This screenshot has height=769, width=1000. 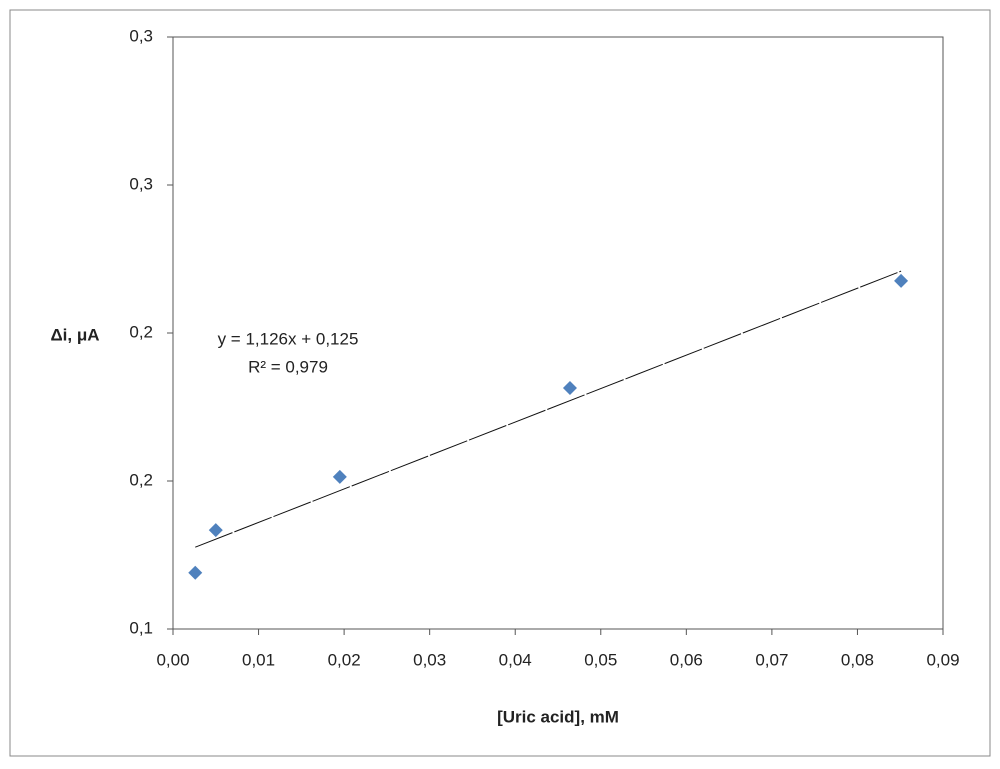 What do you see at coordinates (258, 659) in the screenshot?
I see `x-tick-label: 0,01` at bounding box center [258, 659].